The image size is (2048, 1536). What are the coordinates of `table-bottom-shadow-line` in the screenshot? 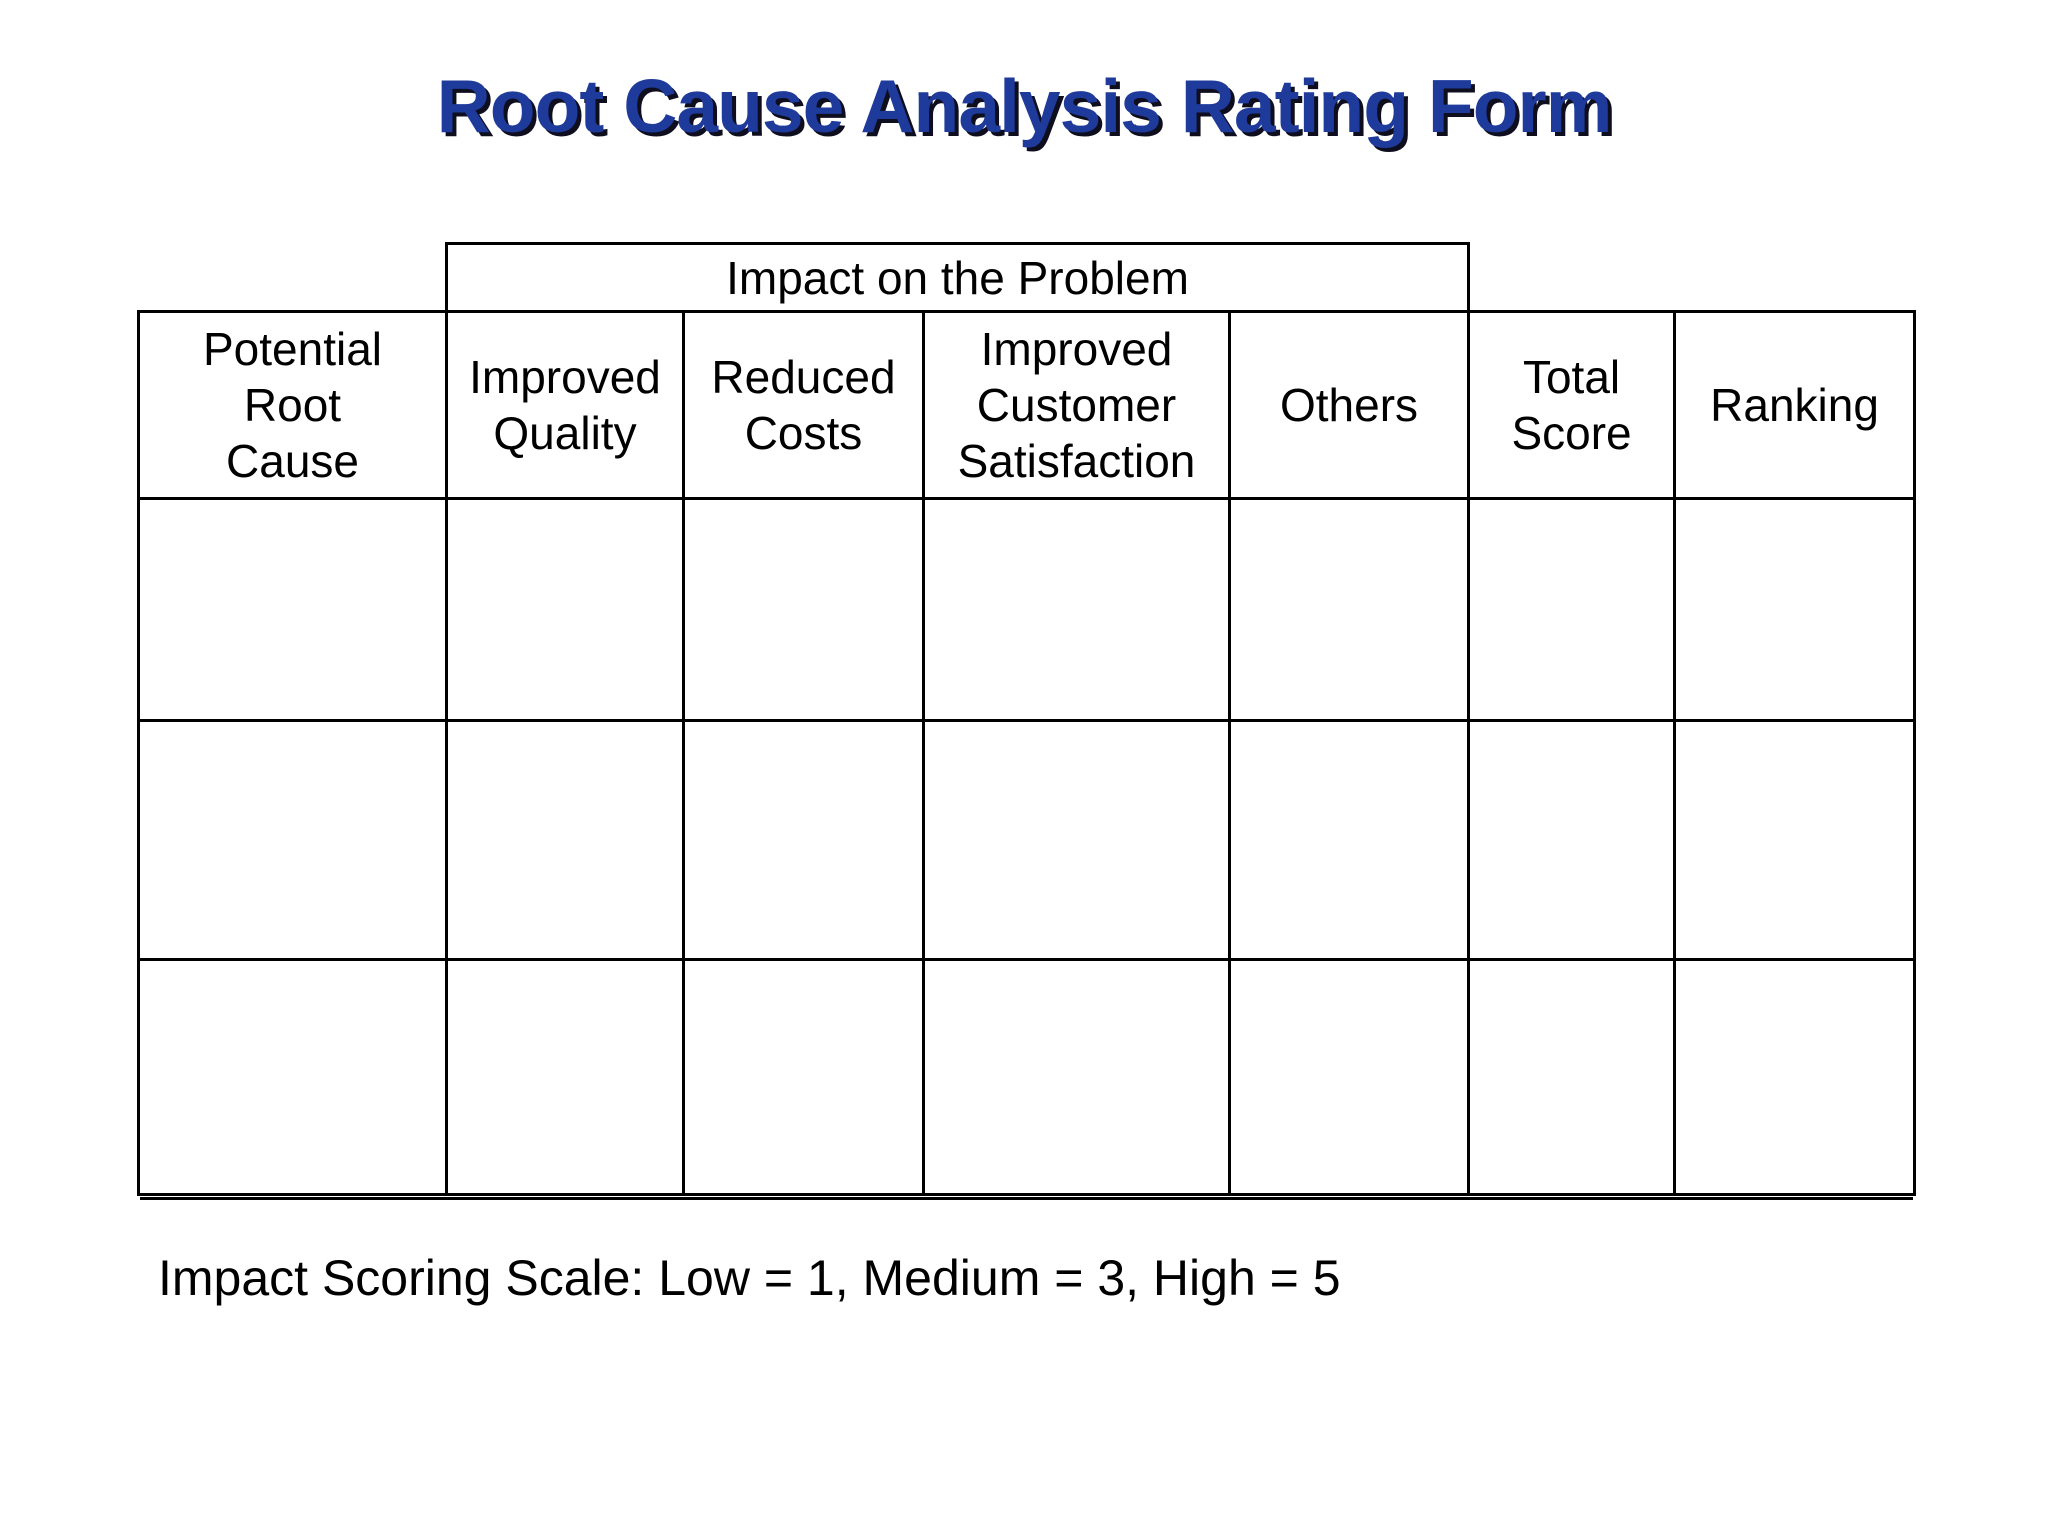 It's located at (1026, 1198).